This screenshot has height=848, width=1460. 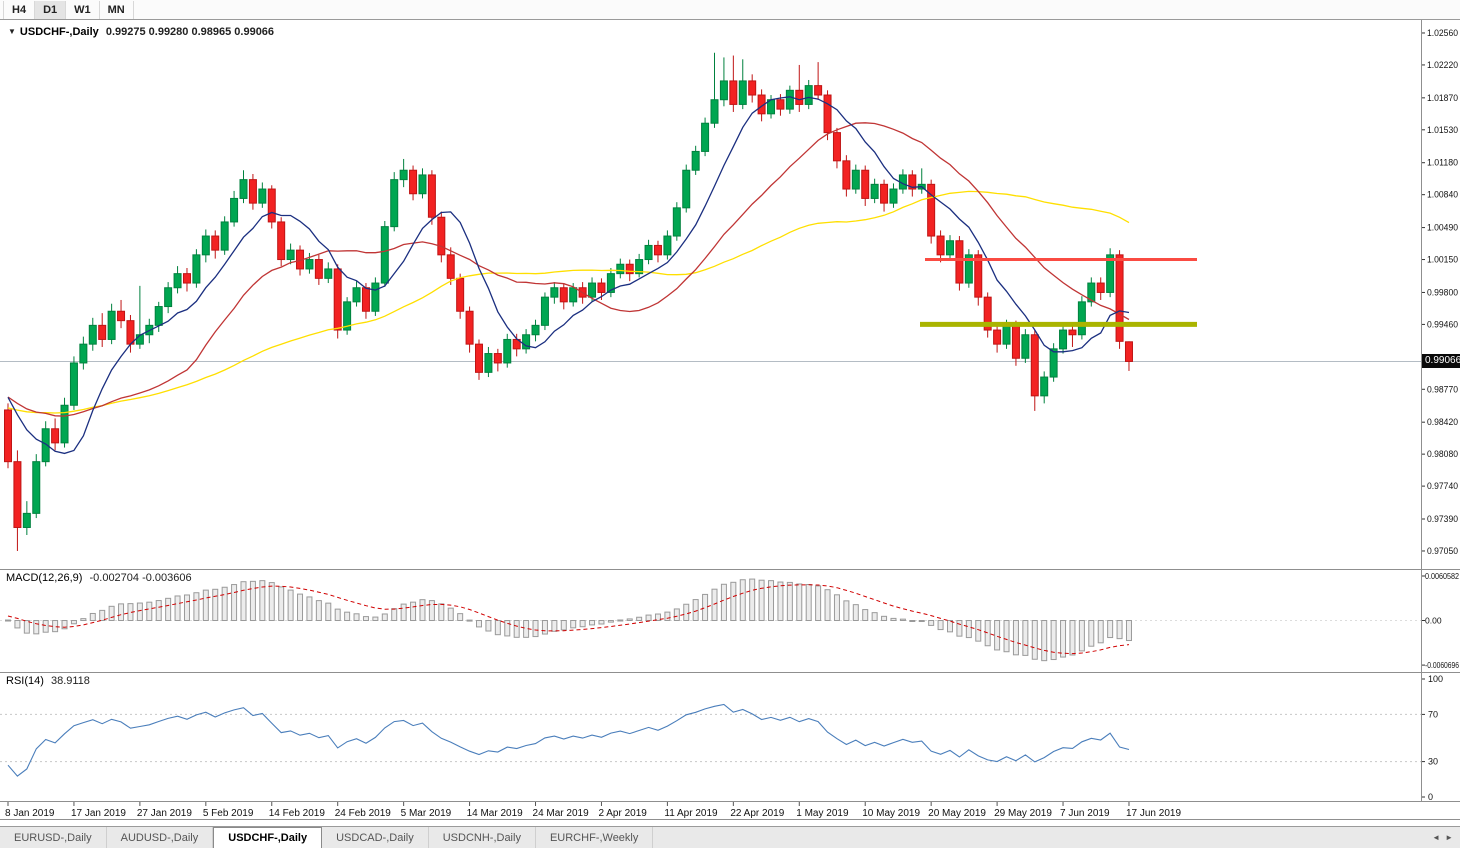 I want to click on date-axis-label: 5 Feb 2019, so click(x=228, y=813).